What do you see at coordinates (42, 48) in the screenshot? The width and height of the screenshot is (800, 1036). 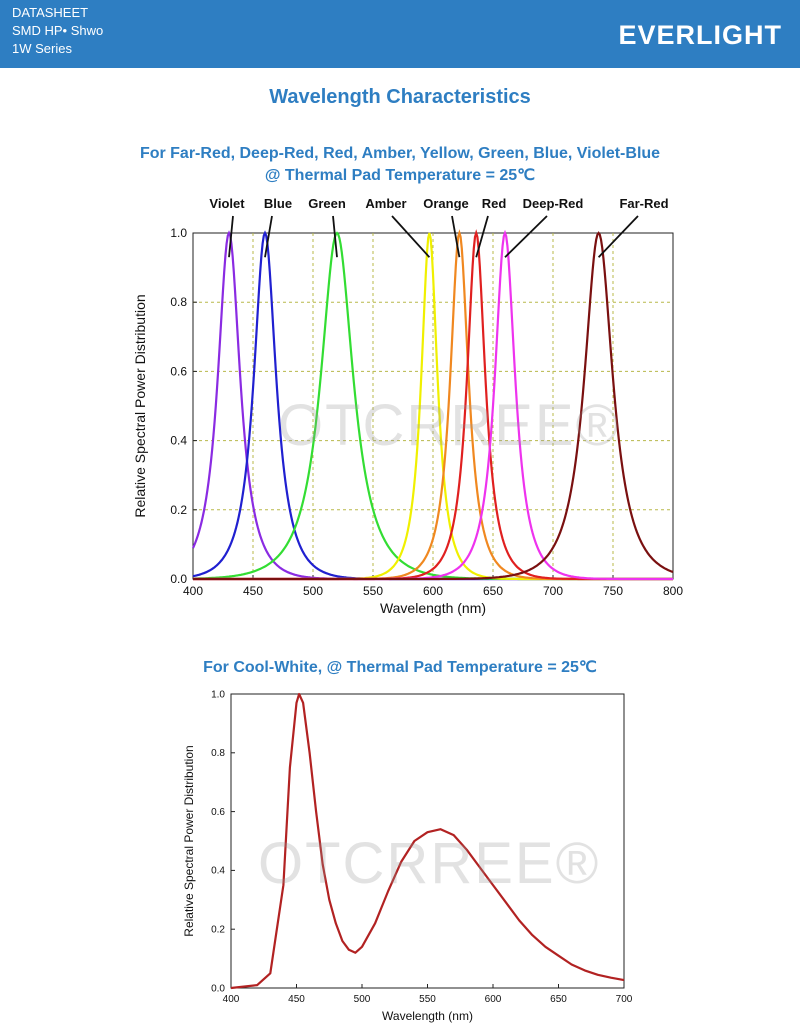 I see `series-name: 1W Series` at bounding box center [42, 48].